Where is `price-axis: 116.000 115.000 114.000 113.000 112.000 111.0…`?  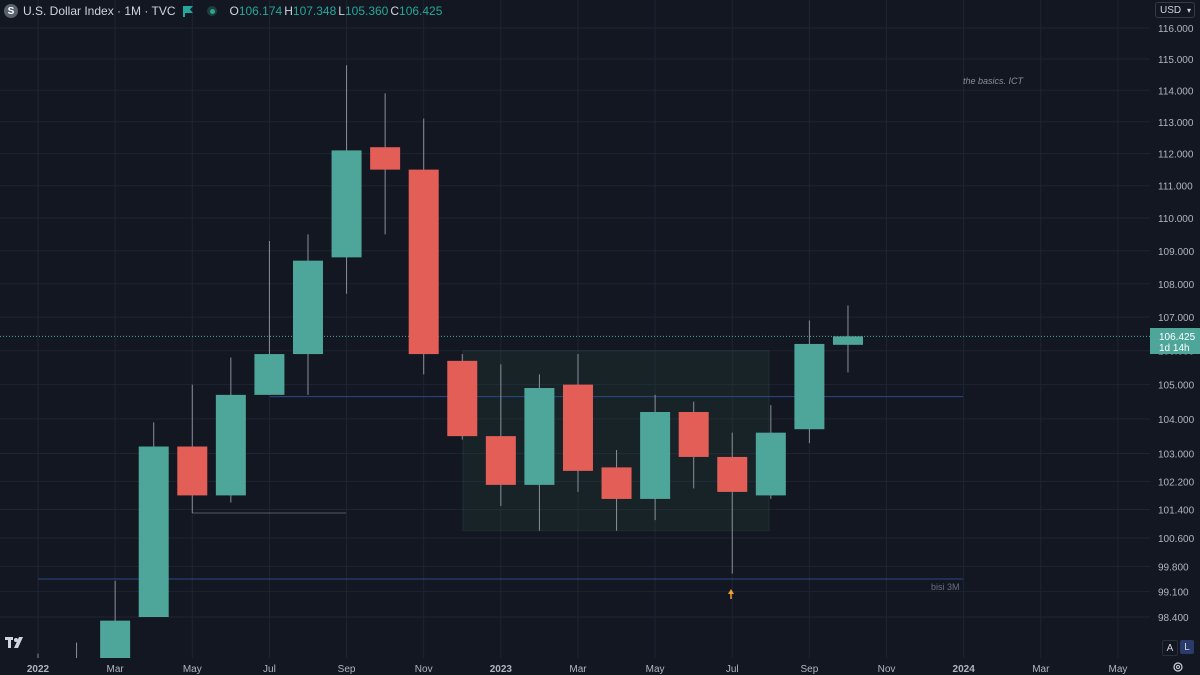
price-axis: 116.000 115.000 114.000 113.000 112.000 111.0… is located at coordinates (1176, 324).